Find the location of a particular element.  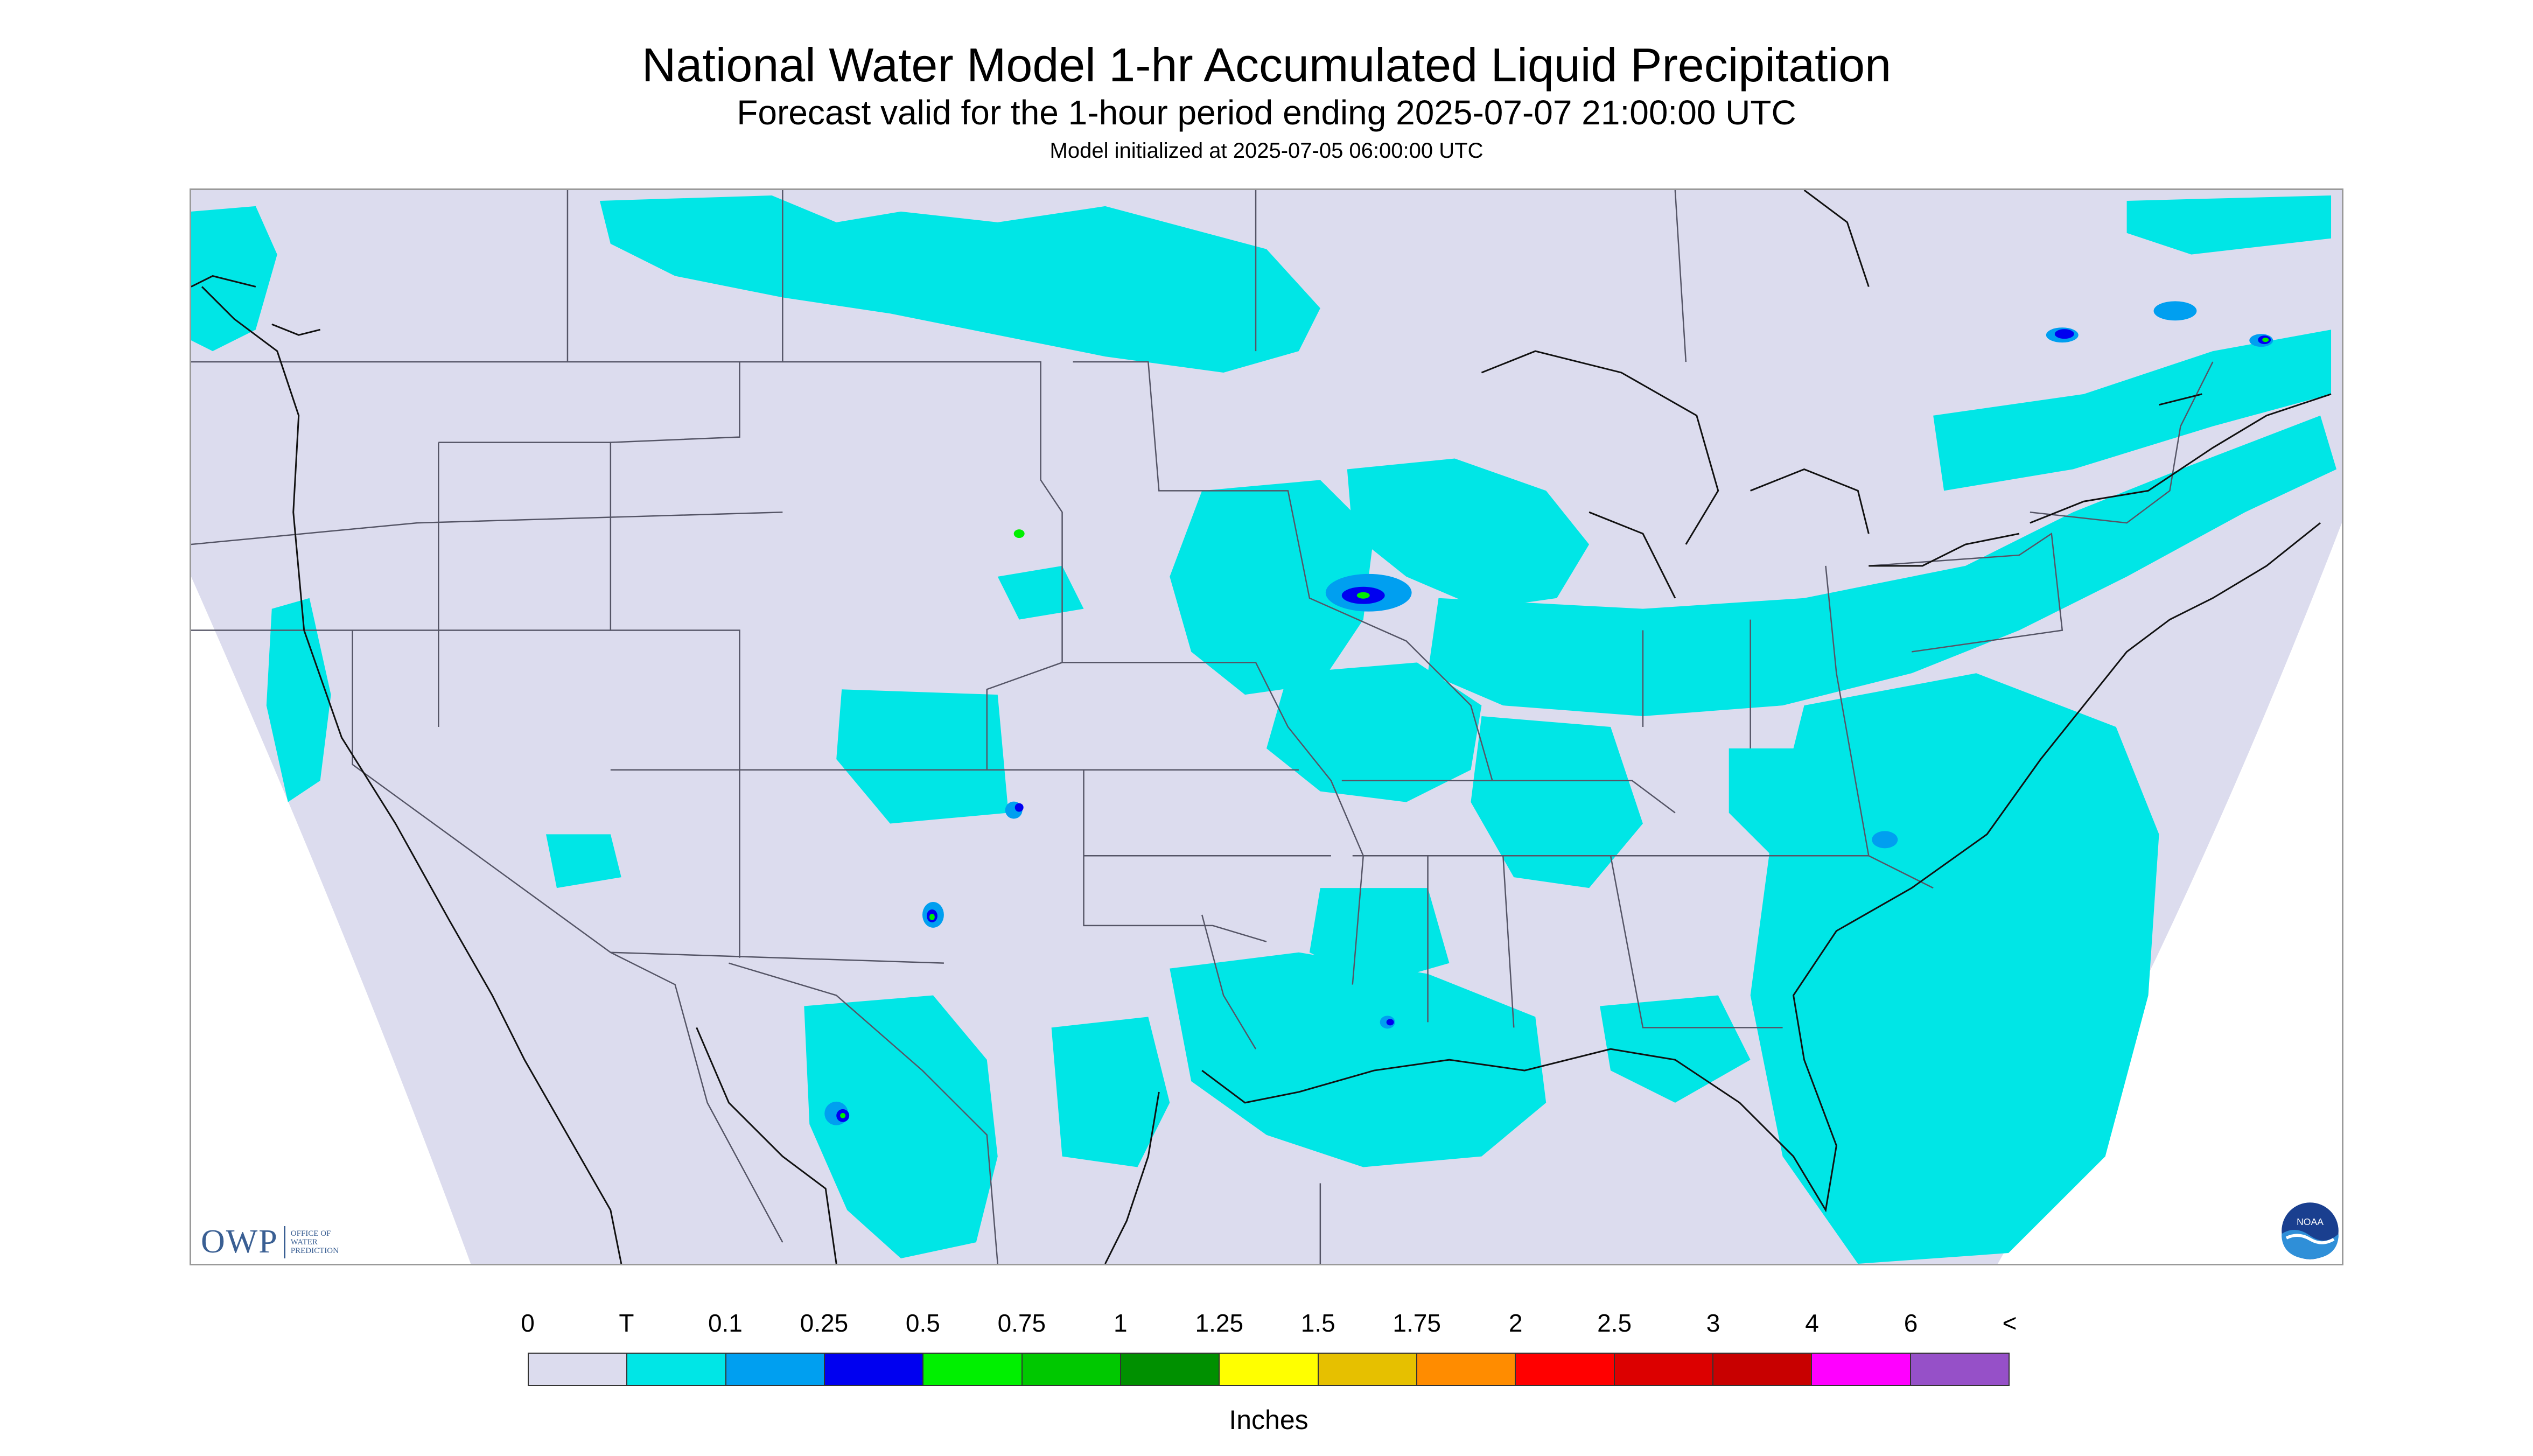

owp-logo: OWP OFFICE OF WATER PREDICTION is located at coordinates (283, 1242).